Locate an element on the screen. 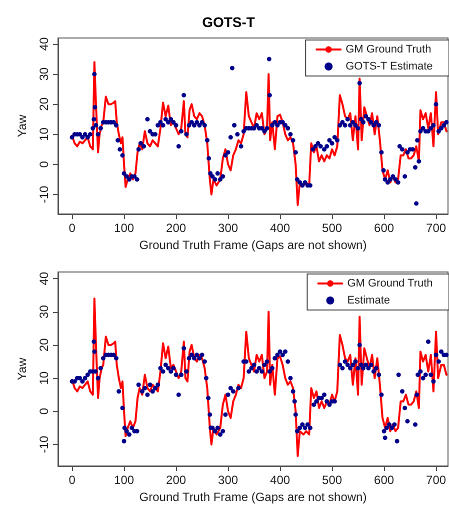 The image size is (449, 520). legend-label: Estimate is located at coordinates (368, 300).